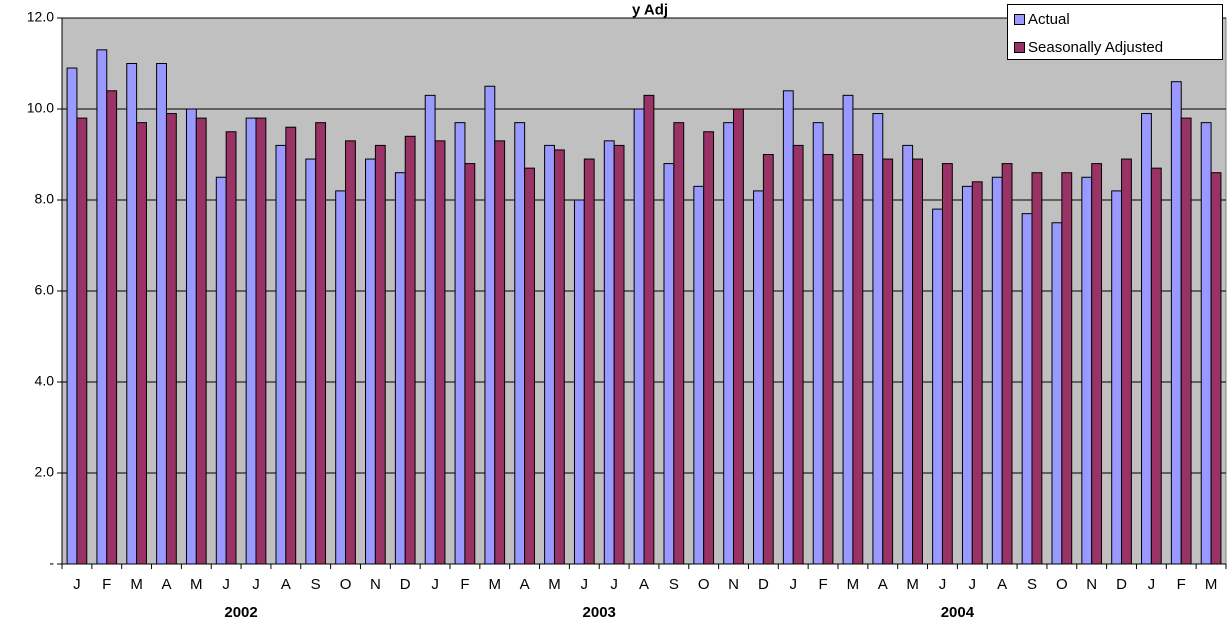  What do you see at coordinates (45, 472) in the screenshot?
I see `y-tick-label: 2.0` at bounding box center [45, 472].